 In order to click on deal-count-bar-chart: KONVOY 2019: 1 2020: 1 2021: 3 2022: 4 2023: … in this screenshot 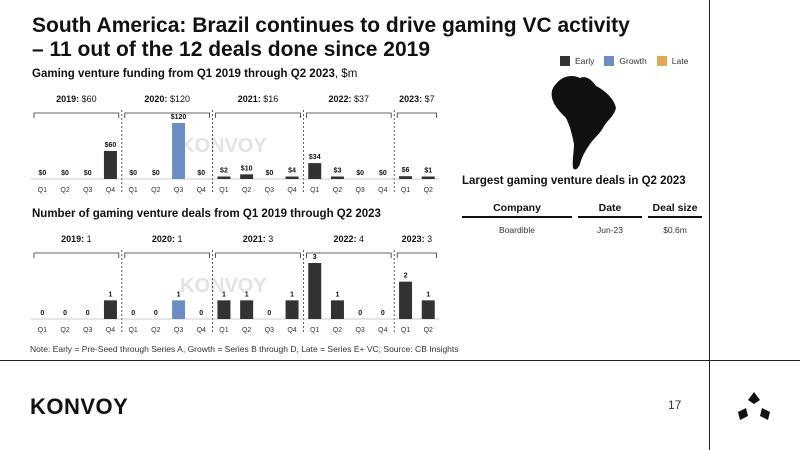, I will do `click(235, 284)`.